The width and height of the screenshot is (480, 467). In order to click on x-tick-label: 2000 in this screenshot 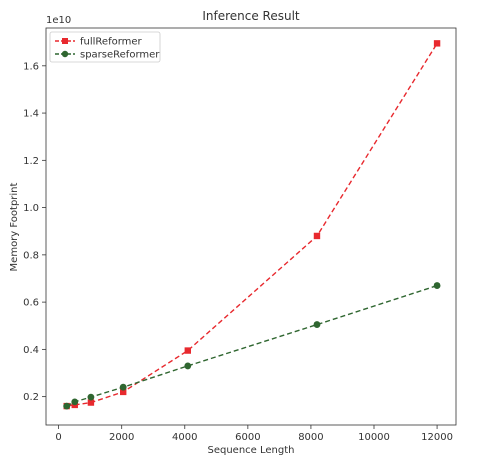, I will do `click(121, 437)`.